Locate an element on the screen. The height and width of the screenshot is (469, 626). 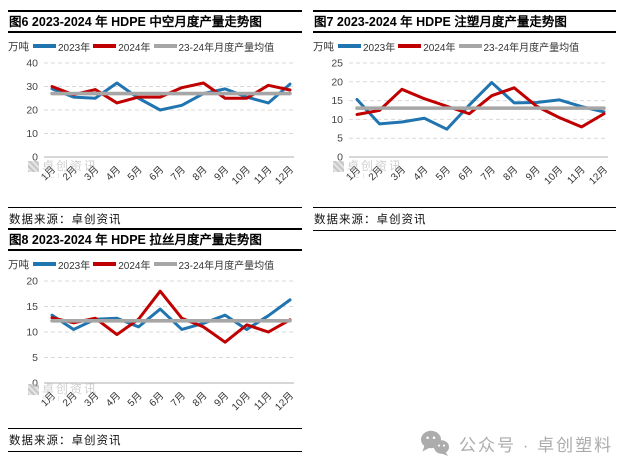
figure-7-title: 图7 2023-2024 年 HDPE 注塑月度产量走势图 is located at coordinates (464, 21).